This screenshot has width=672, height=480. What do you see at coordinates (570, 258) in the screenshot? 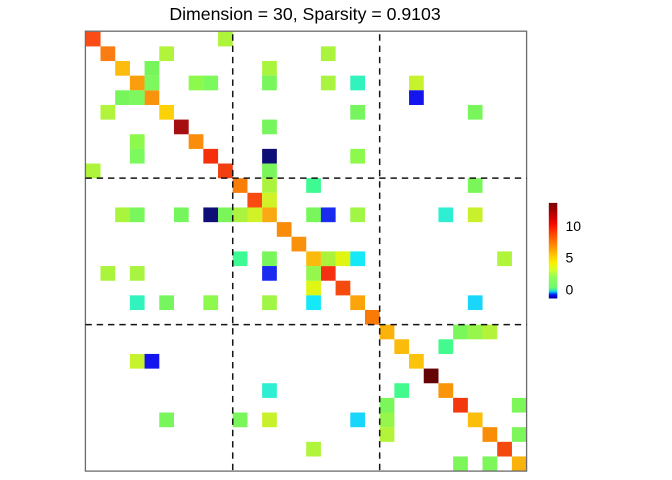
I see `svg-text: 5` at bounding box center [570, 258].